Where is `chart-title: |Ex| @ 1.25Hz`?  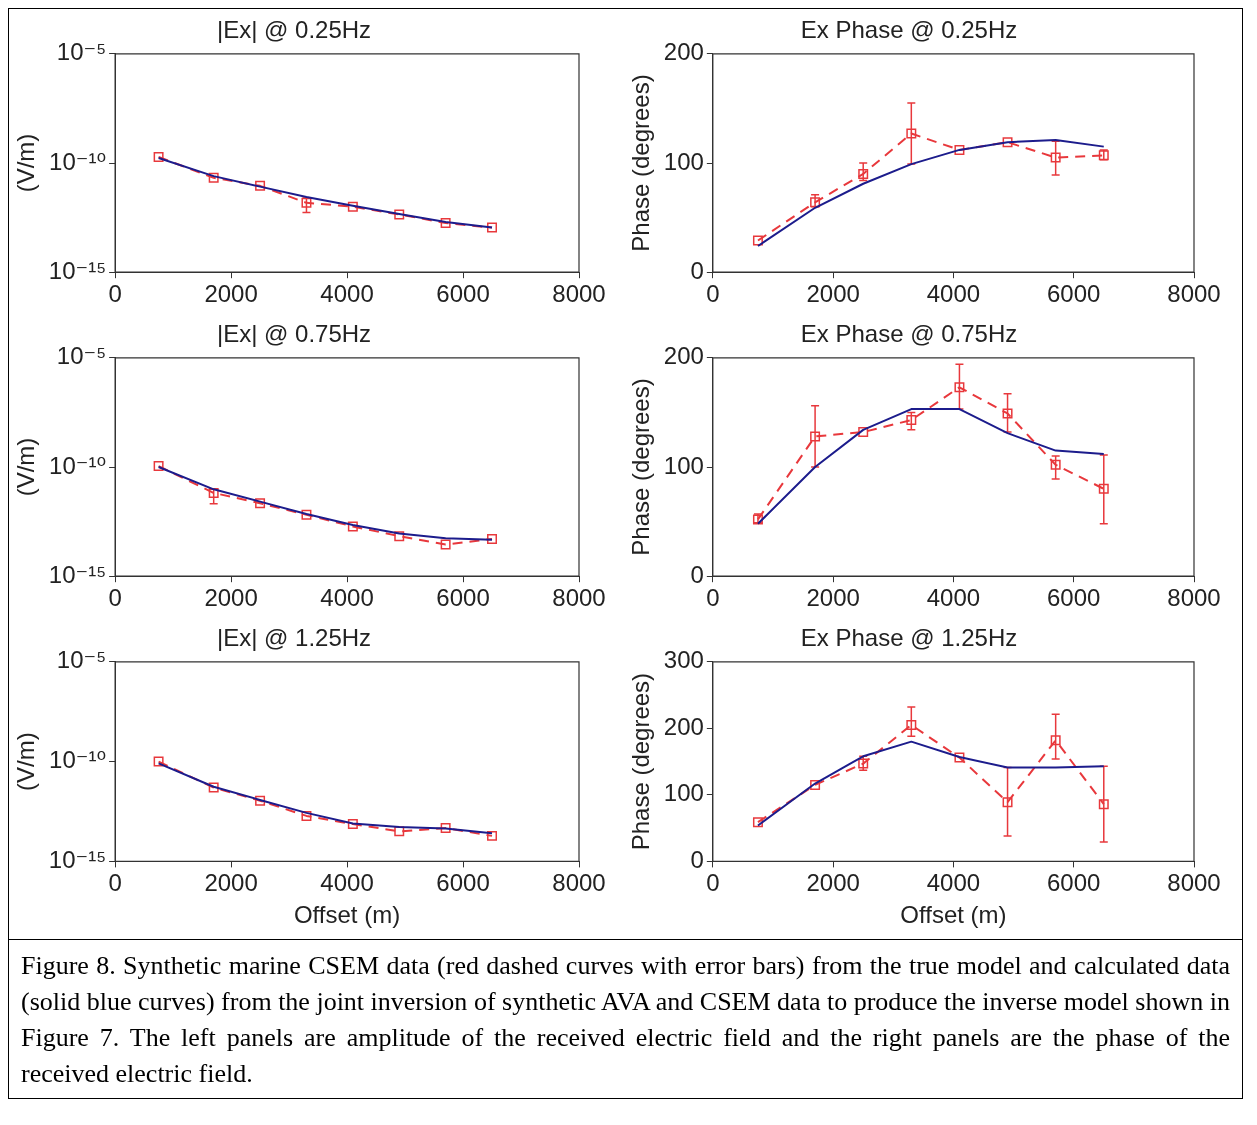 chart-title: |Ex| @ 1.25Hz is located at coordinates (294, 638).